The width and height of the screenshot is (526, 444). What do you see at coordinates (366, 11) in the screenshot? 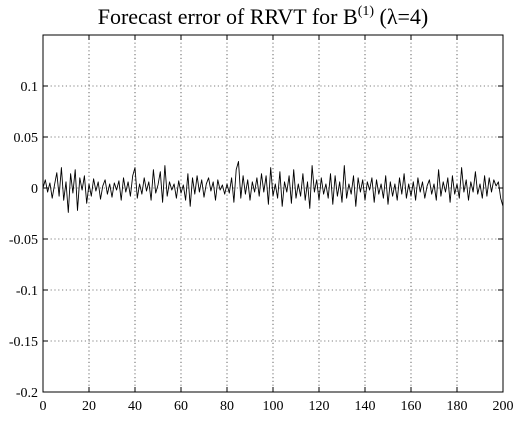
I see `chart-title-superscript: (1)` at bounding box center [366, 11].